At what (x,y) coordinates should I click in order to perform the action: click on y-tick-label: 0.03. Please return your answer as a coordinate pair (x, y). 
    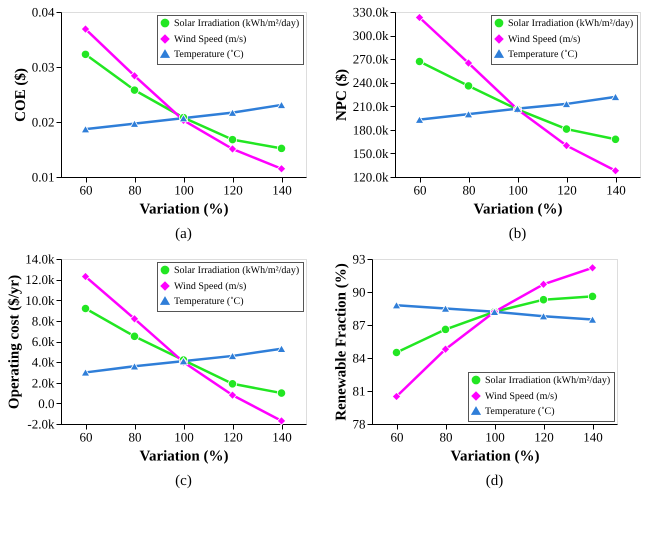
    Looking at the image, I should click on (43, 67).